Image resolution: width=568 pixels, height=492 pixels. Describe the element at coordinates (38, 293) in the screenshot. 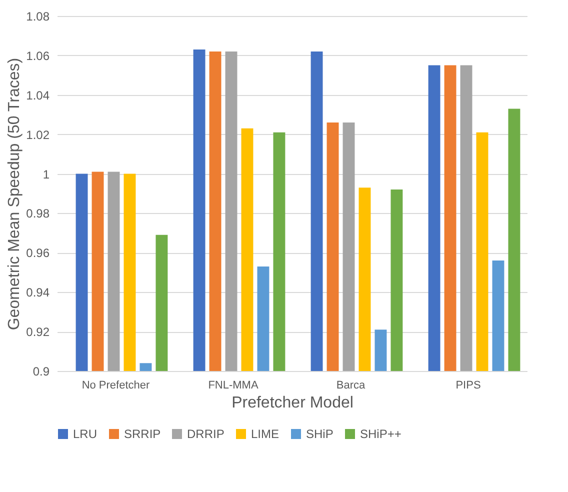

I see `y-tick-label: 0.94` at that location.